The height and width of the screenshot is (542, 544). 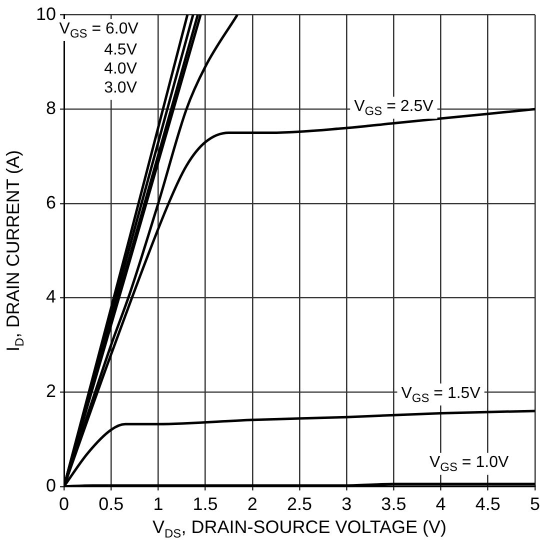 I want to click on x-tick-label: 0.5, so click(x=111, y=504).